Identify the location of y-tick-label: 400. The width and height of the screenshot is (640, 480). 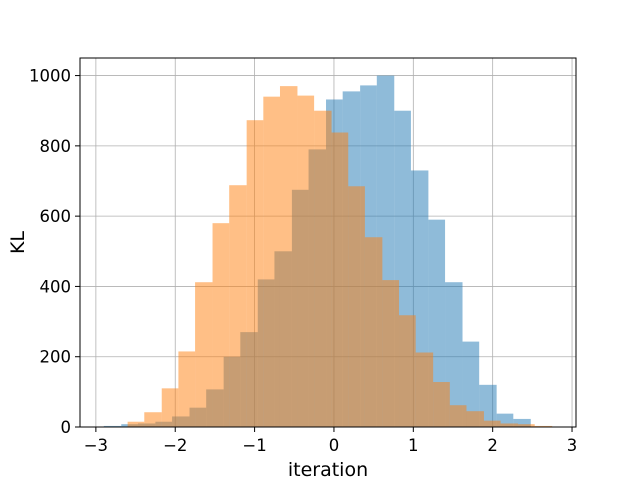
(56, 286).